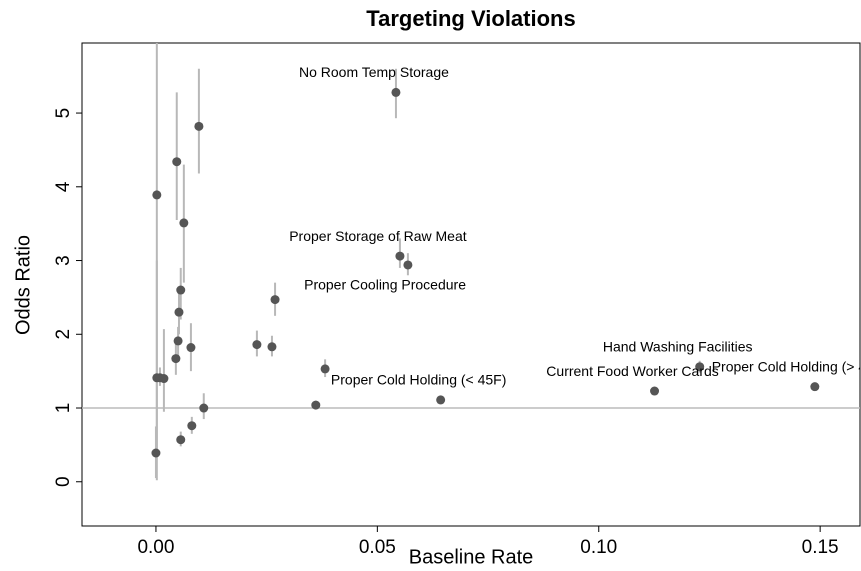 Image resolution: width=861 pixels, height=571 pixels. I want to click on x-tick-label: 0.00, so click(155, 547).